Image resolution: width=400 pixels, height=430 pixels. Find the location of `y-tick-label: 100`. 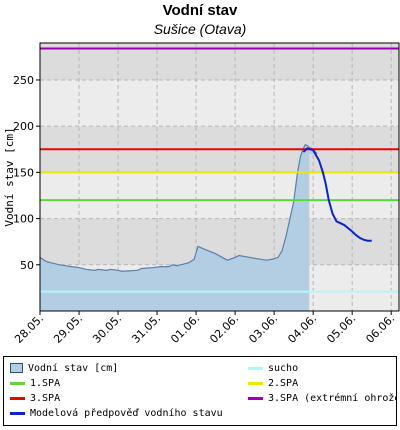

y-tick-label: 100 is located at coordinates (23, 219).